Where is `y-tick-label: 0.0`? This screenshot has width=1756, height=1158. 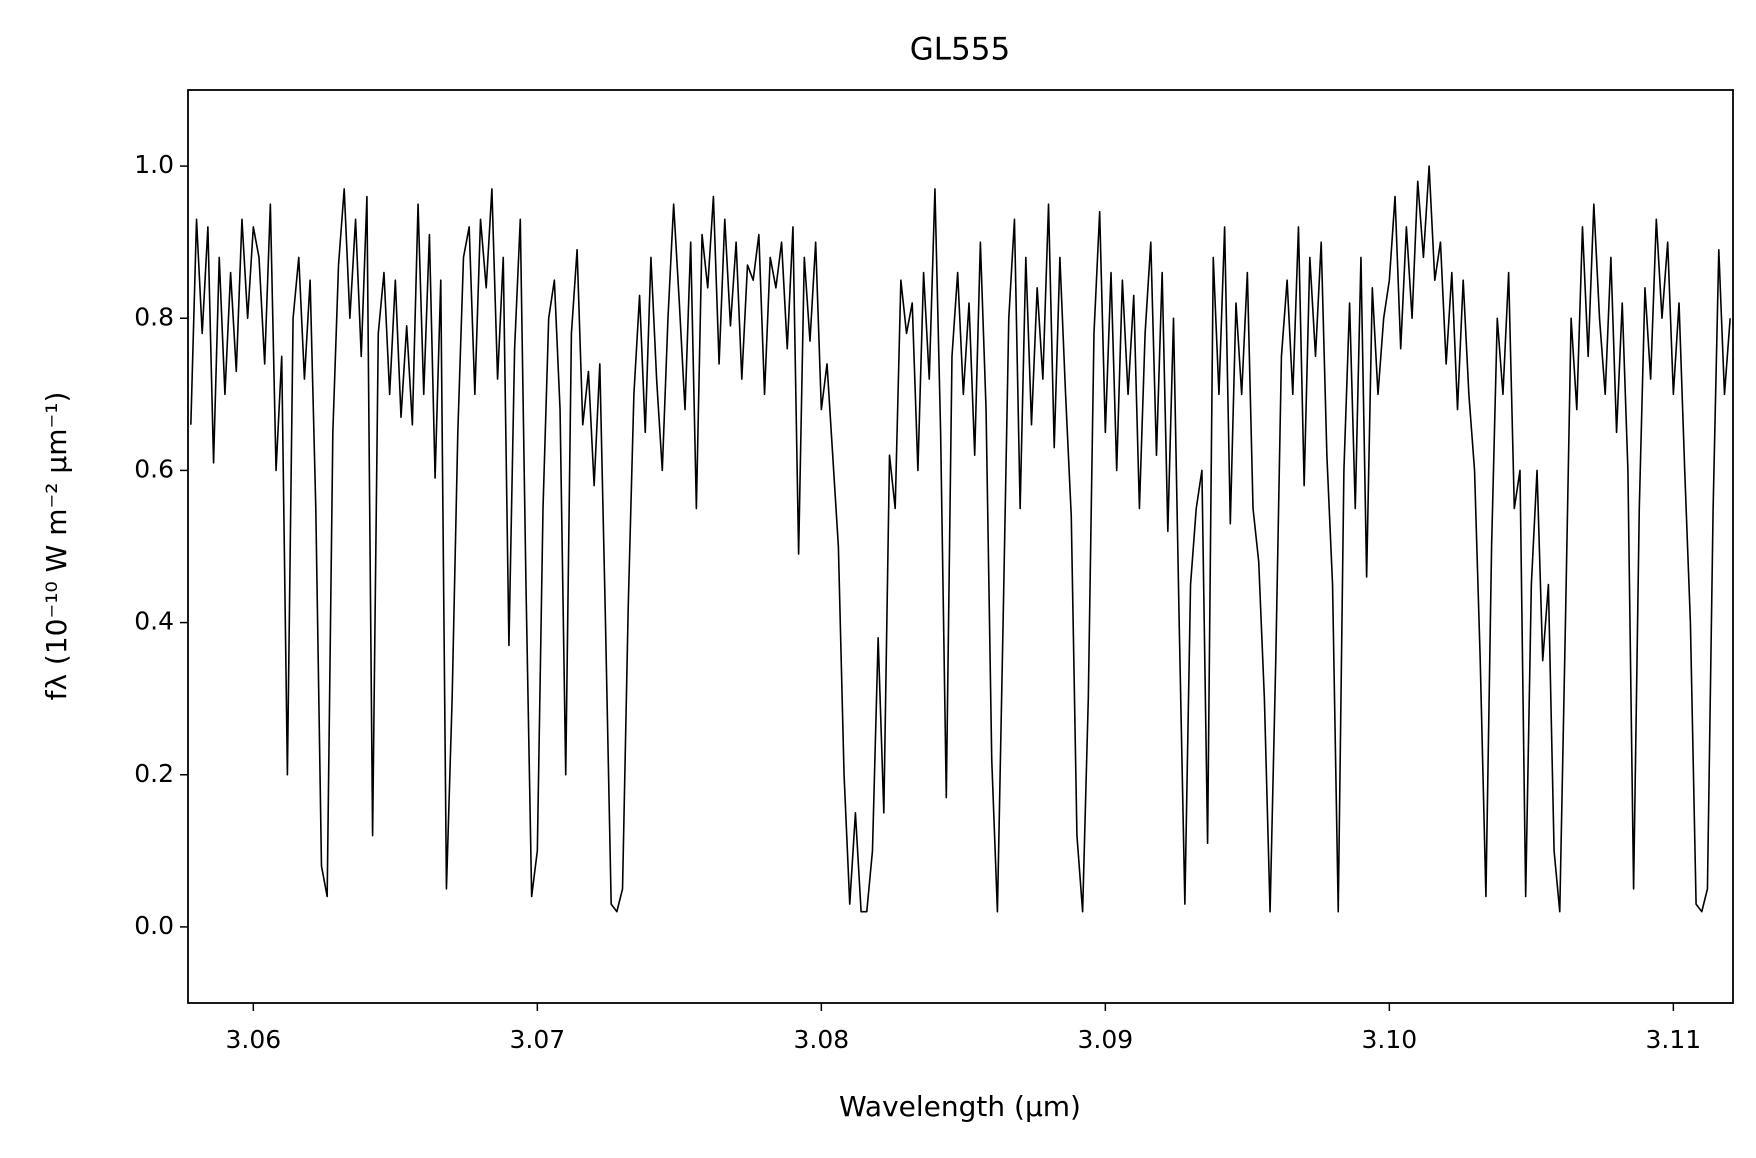
y-tick-label: 0.0 is located at coordinates (154, 925).